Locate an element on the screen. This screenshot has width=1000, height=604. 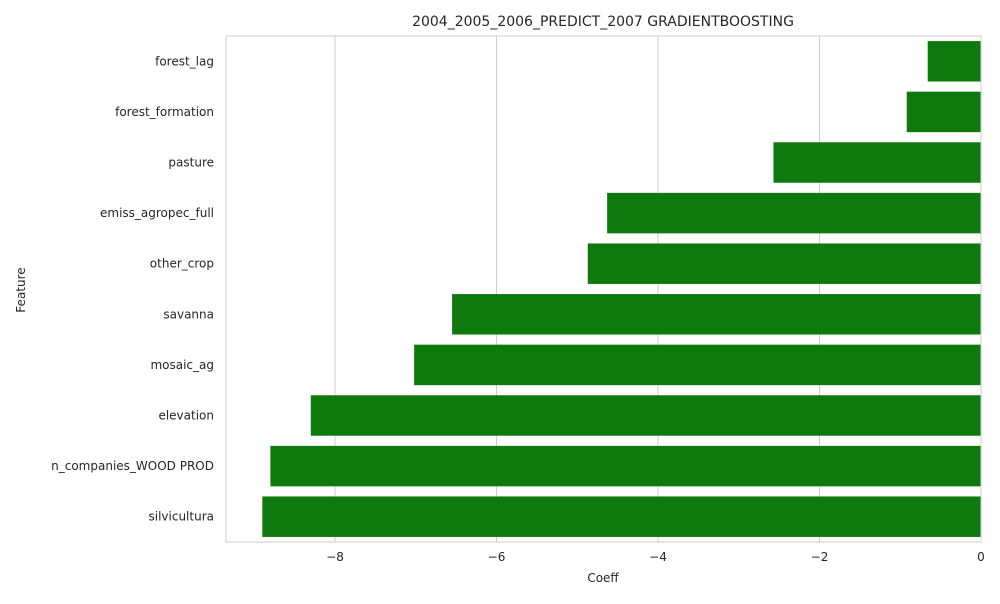
y-tick-label: forest_formation is located at coordinates (164, 112).